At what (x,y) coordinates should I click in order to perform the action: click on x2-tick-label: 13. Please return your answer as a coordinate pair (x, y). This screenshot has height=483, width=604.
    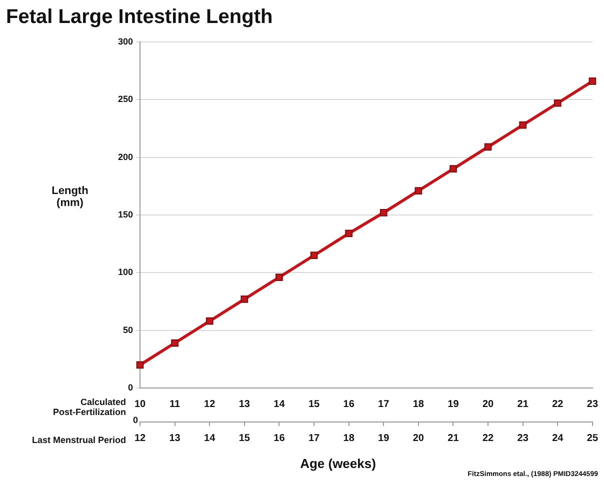
    Looking at the image, I should click on (175, 438).